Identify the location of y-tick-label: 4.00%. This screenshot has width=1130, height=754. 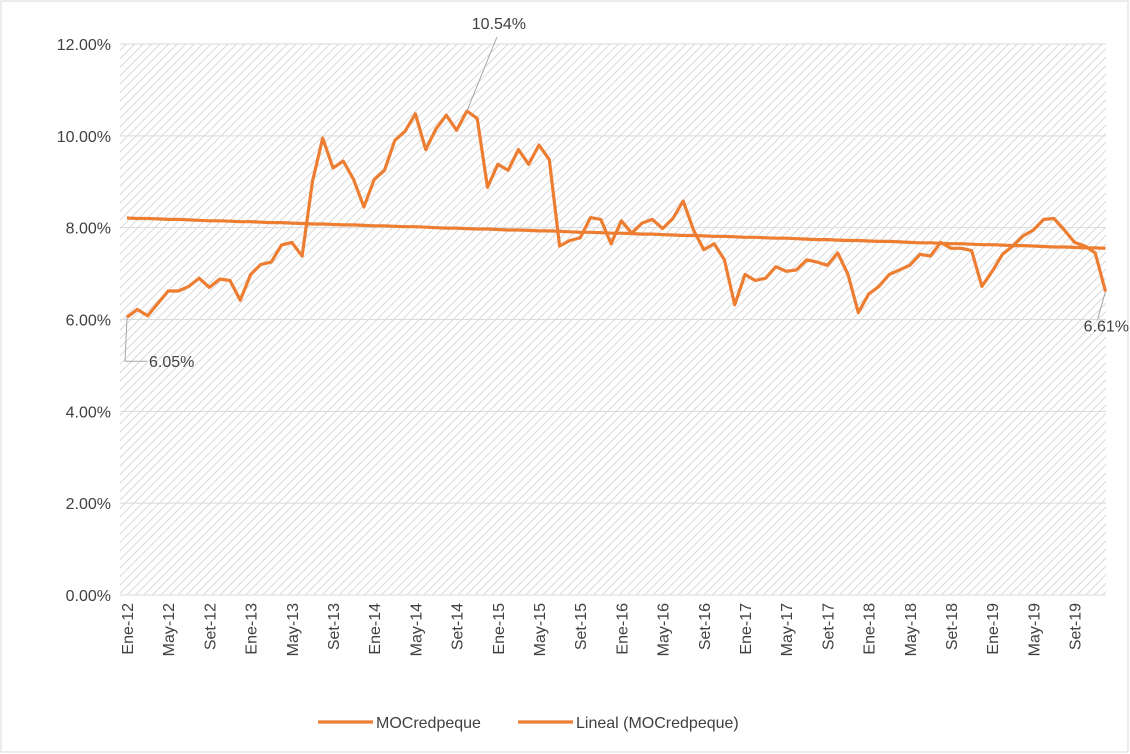
(88, 412).